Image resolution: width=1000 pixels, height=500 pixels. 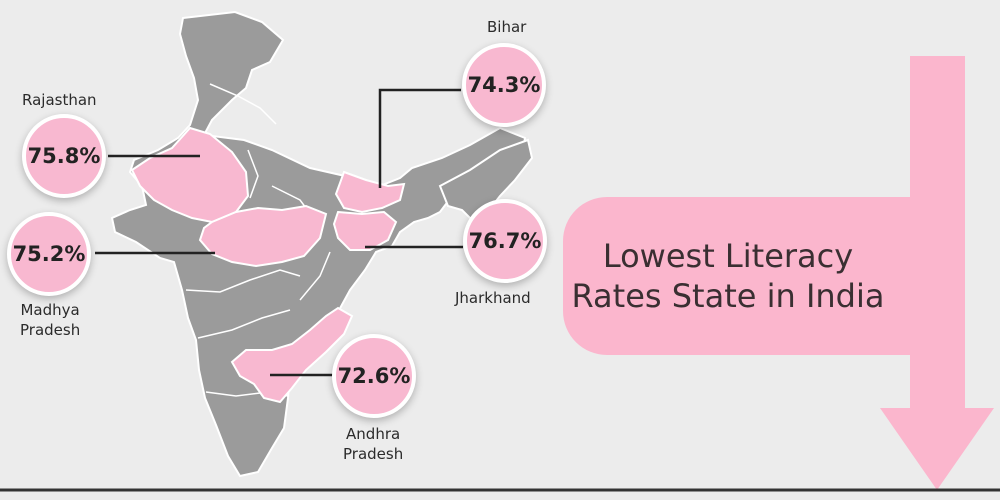 I want to click on title-line-1: Lowest Literacy, so click(x=728, y=256).